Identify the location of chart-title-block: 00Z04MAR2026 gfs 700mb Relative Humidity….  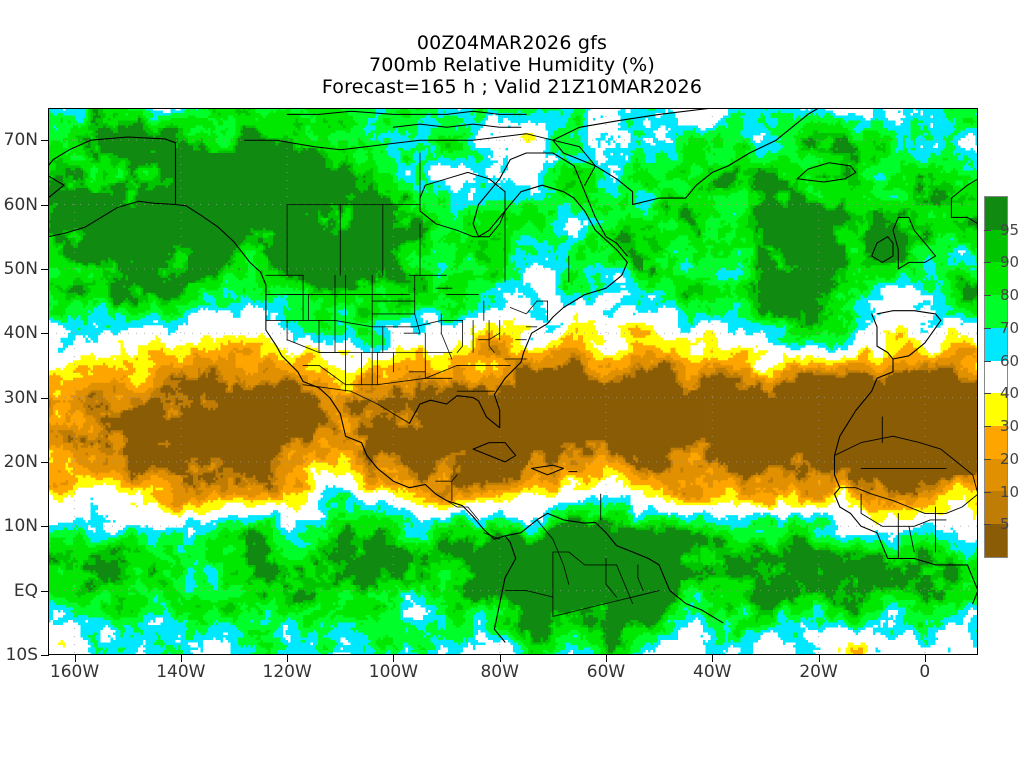
(512, 65).